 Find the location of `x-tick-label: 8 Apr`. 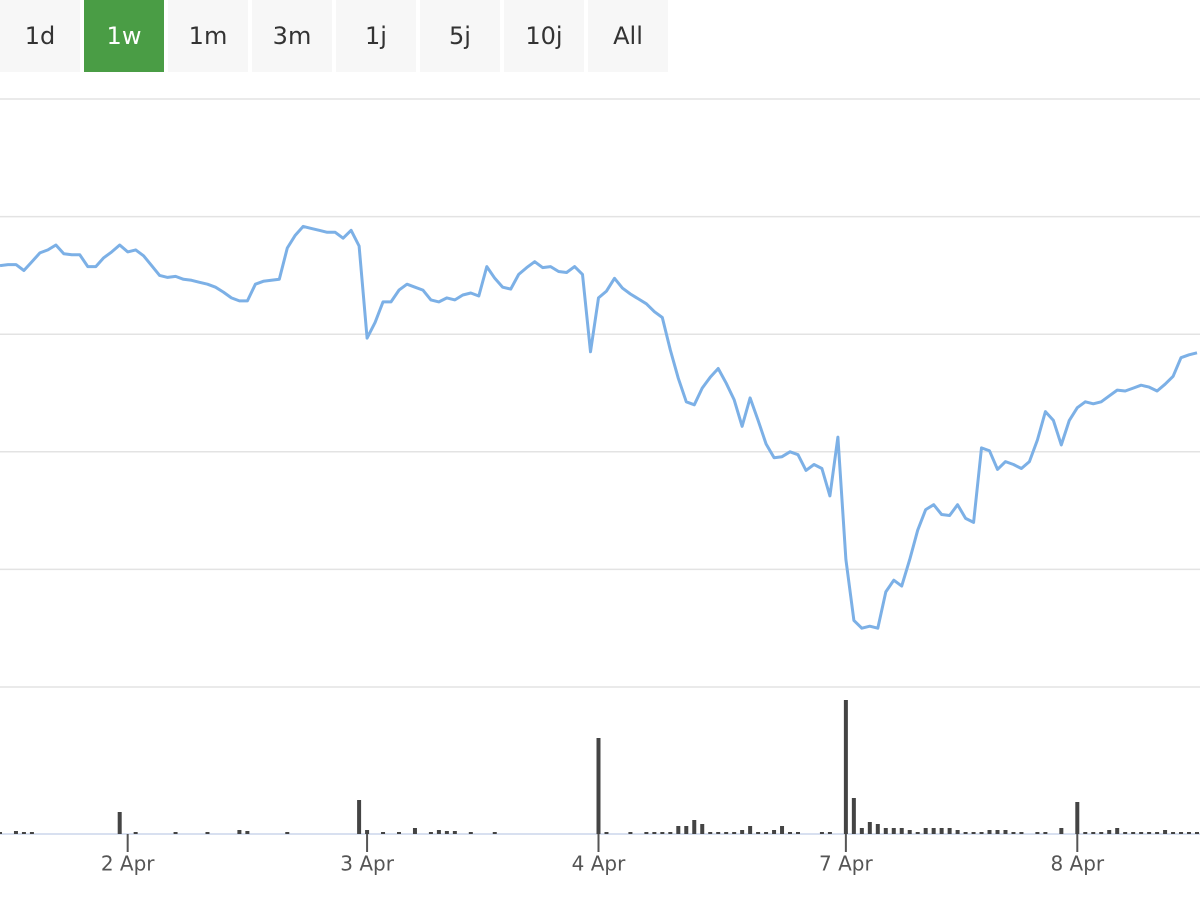

x-tick-label: 8 Apr is located at coordinates (1077, 864).